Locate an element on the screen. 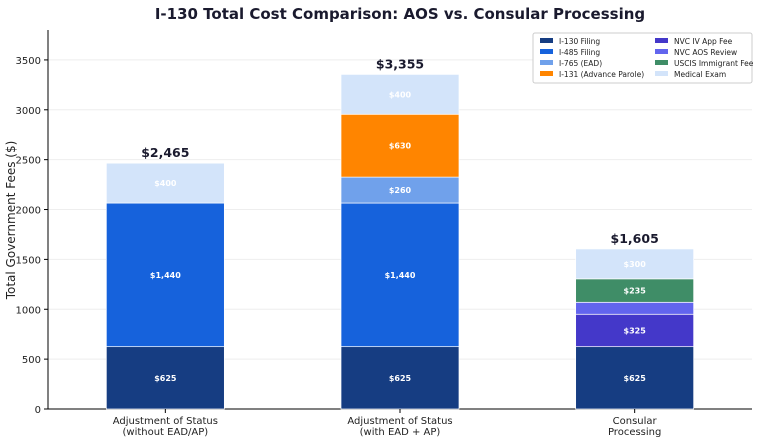 This screenshot has width=760, height=445. segment-label: $235 is located at coordinates (635, 291).